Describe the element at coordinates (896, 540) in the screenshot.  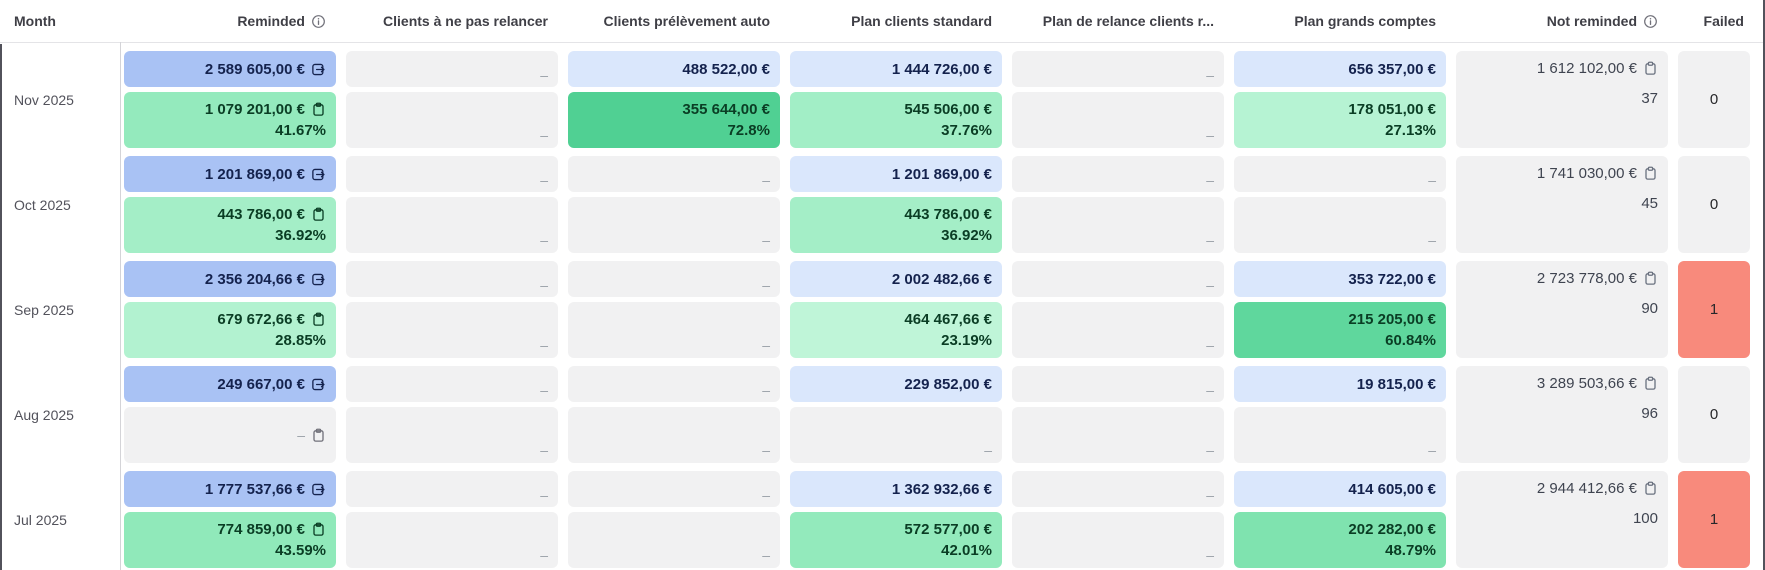
I see `amount-cell: 572 577,00 € 42.01%` at that location.